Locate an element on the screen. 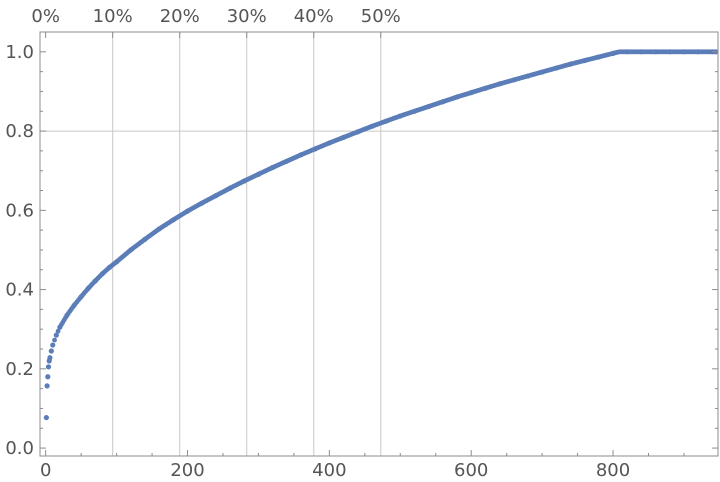  y-tick-label-3: 0.6 is located at coordinates (19, 210).